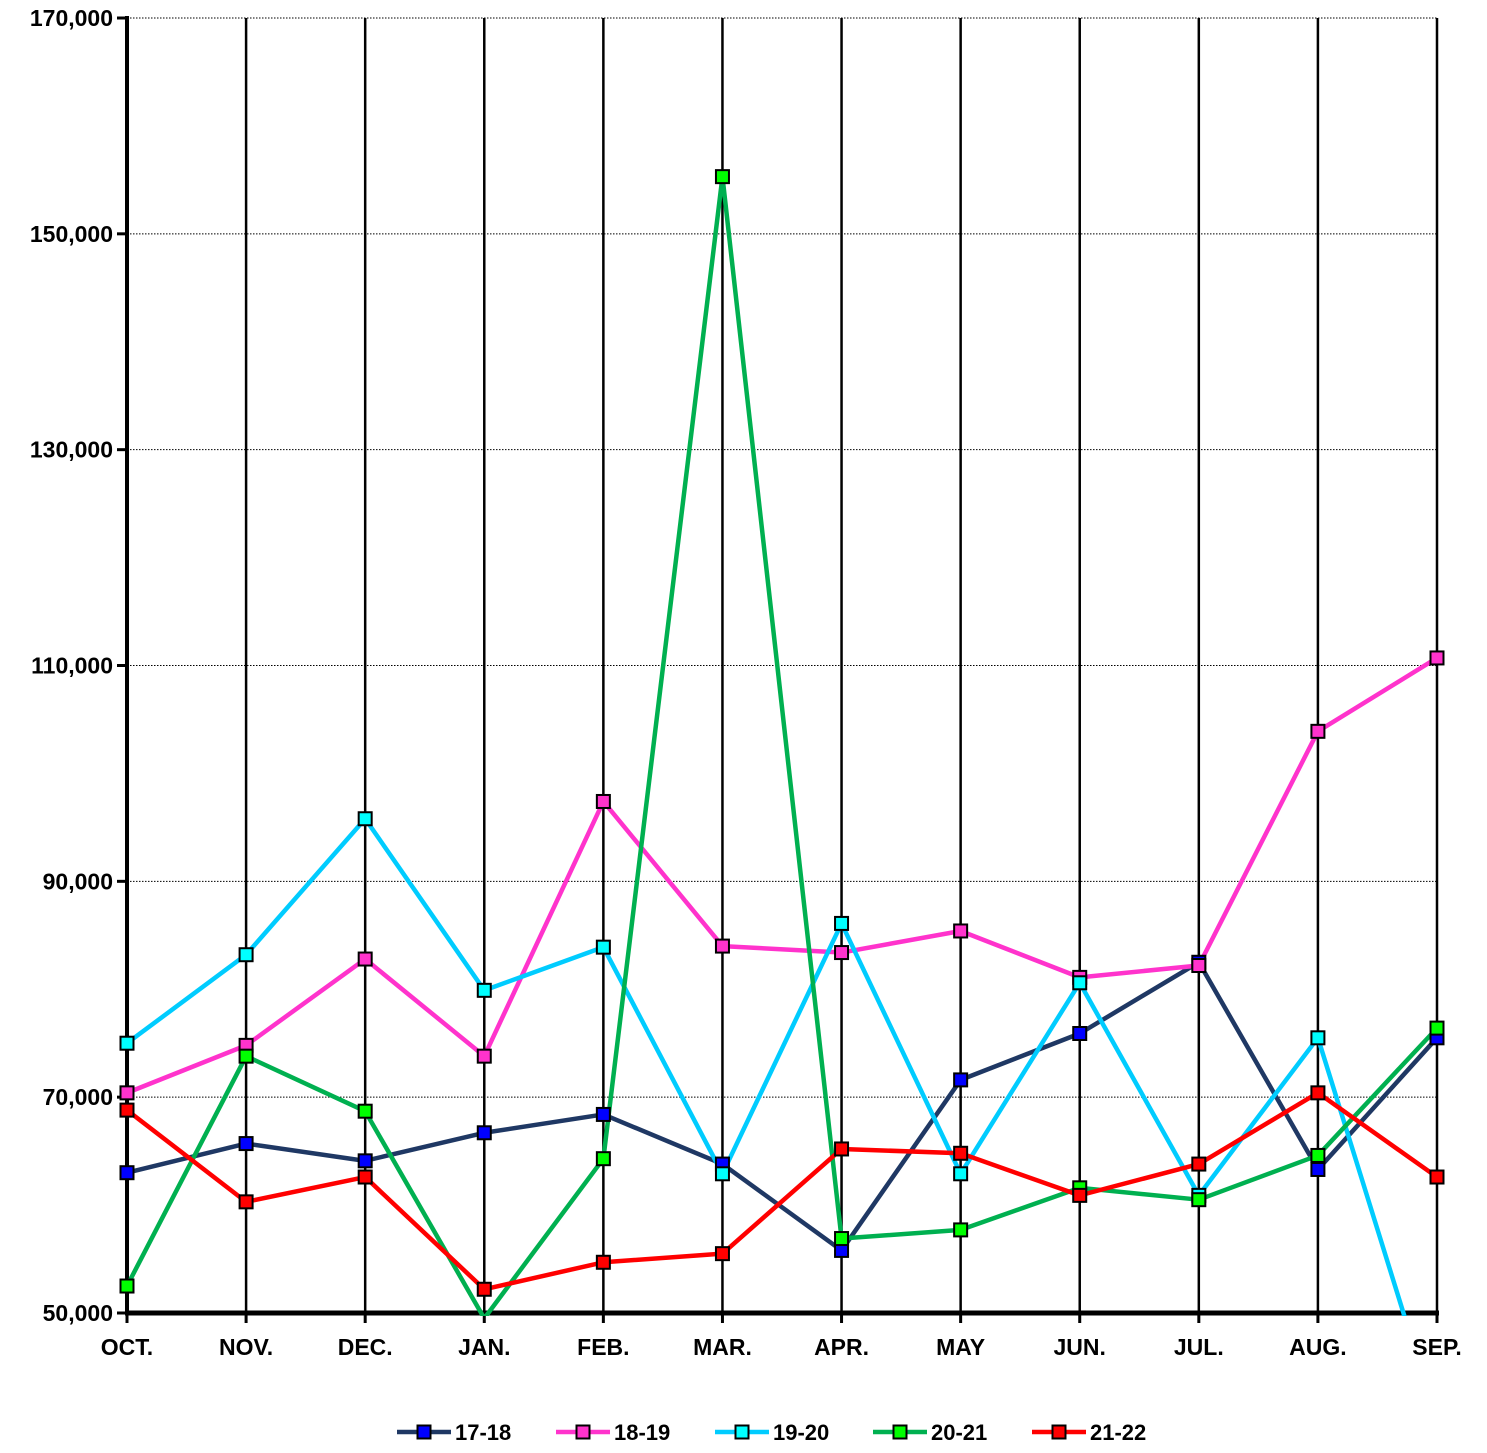  I want to click on x-tick-label-1: NOV., so click(246, 1347).